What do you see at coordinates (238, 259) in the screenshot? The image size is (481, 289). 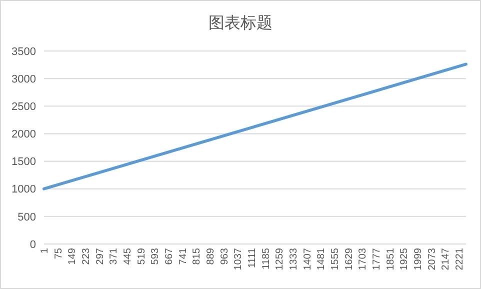 I see `x-tick-label: 1037` at bounding box center [238, 259].